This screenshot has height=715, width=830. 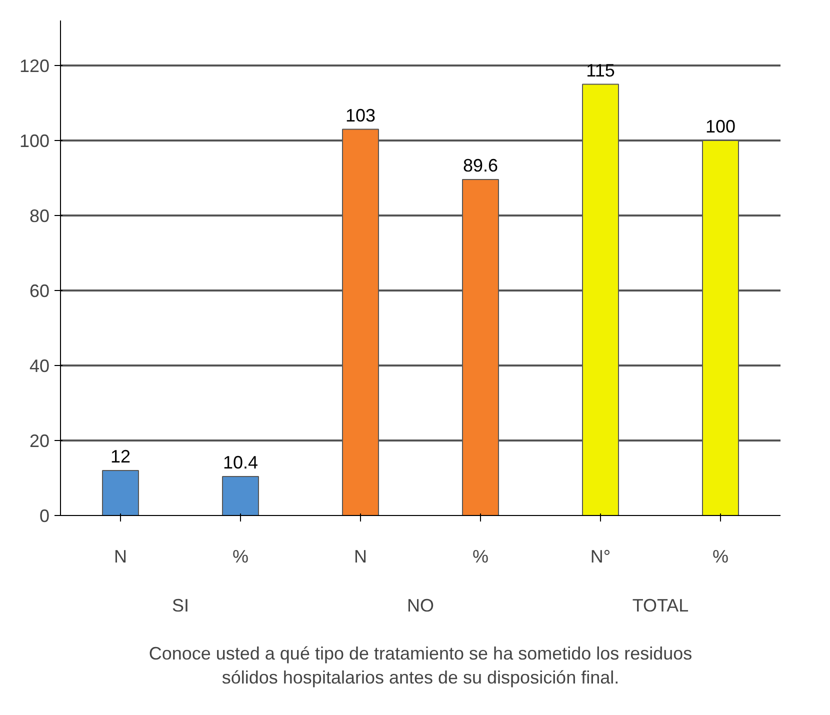 I want to click on y-tick-label: 80, so click(x=39, y=216).